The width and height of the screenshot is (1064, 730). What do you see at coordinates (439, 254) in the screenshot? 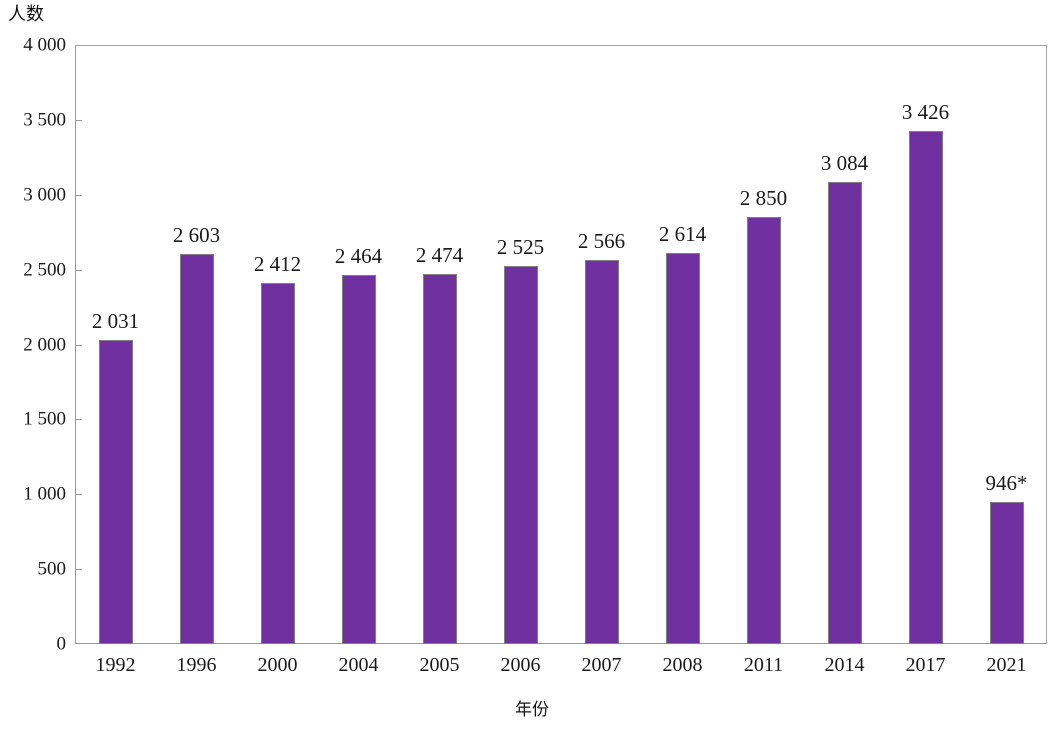
I see `bar-value-label: 2 474` at bounding box center [439, 254].